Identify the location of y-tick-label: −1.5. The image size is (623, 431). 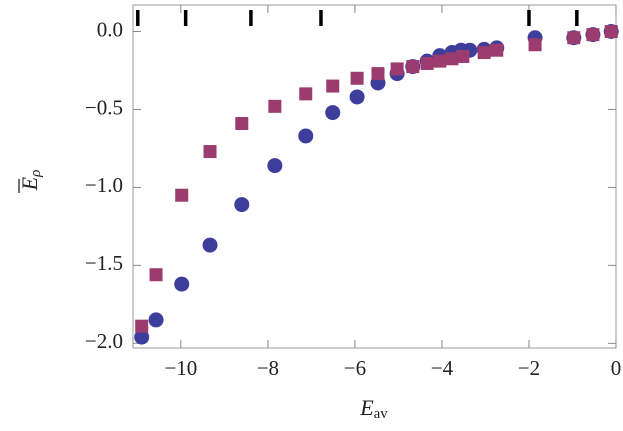
(104, 263).